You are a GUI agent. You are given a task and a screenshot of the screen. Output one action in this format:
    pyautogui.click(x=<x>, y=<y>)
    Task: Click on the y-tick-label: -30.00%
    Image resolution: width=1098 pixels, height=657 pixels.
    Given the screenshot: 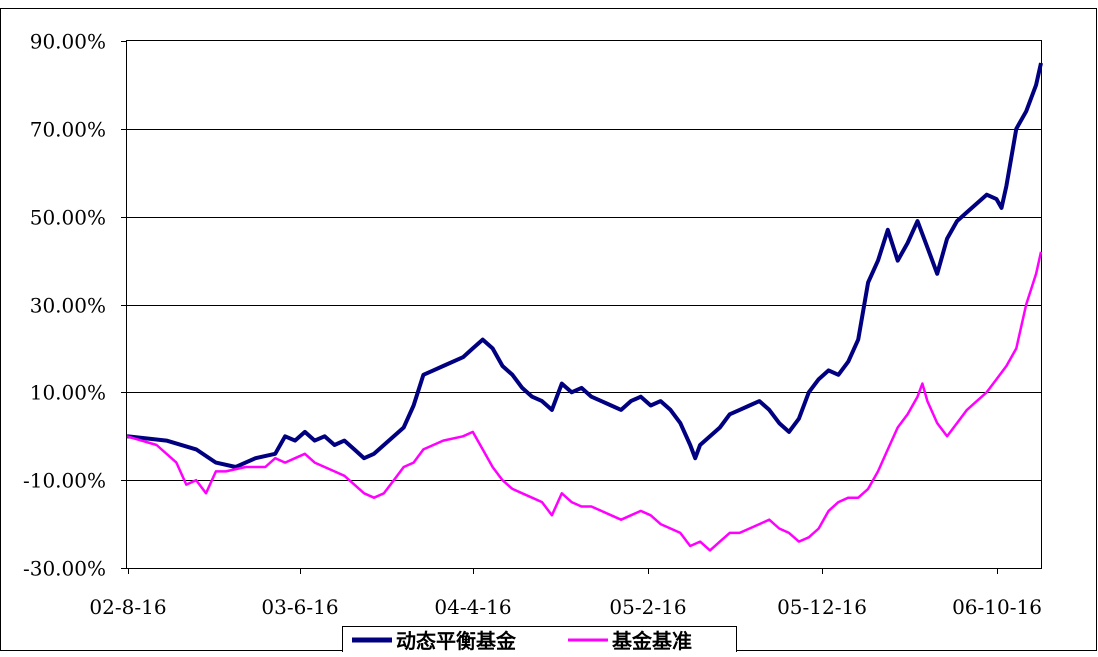 What is the action you would take?
    pyautogui.click(x=64, y=569)
    